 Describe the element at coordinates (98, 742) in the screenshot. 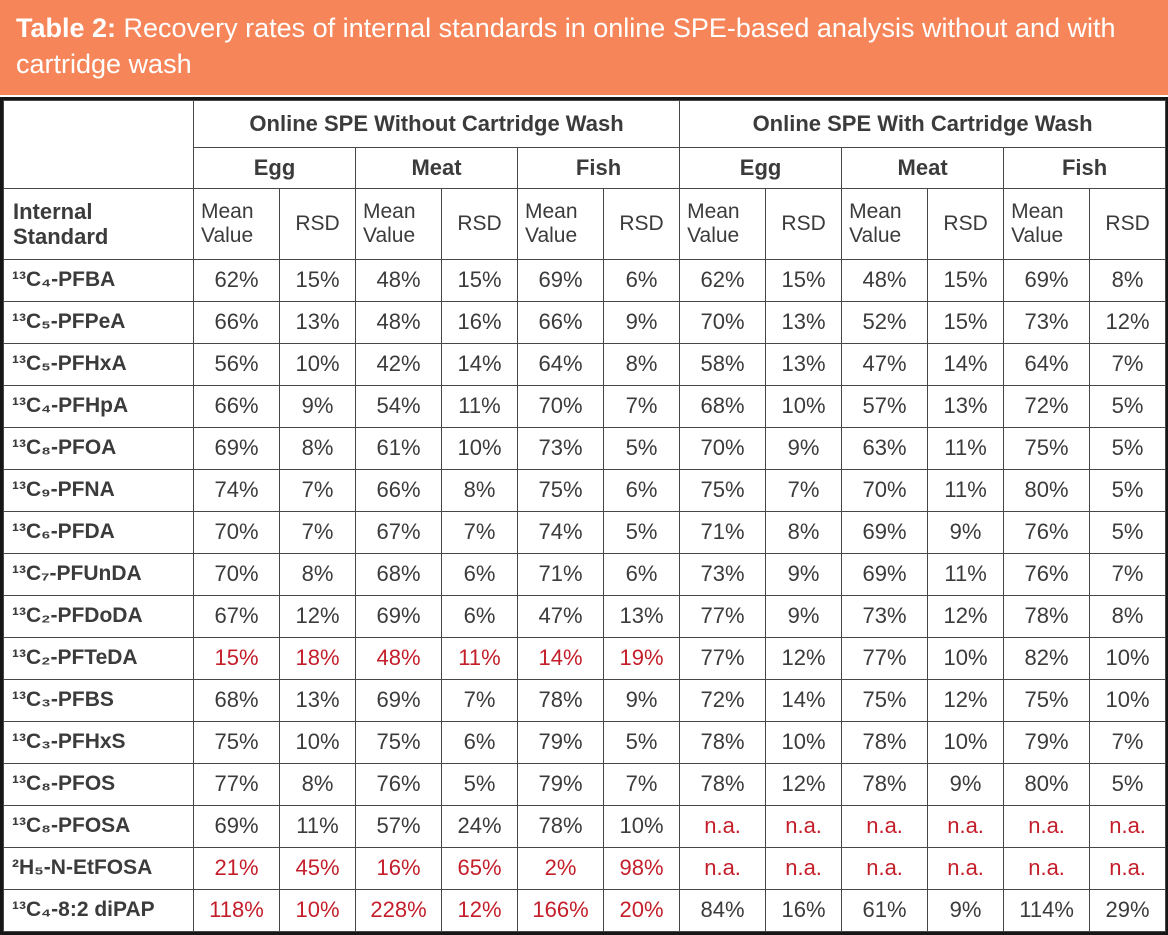

I see `internal-standard-name: ¹³C₃-PFHxS` at that location.